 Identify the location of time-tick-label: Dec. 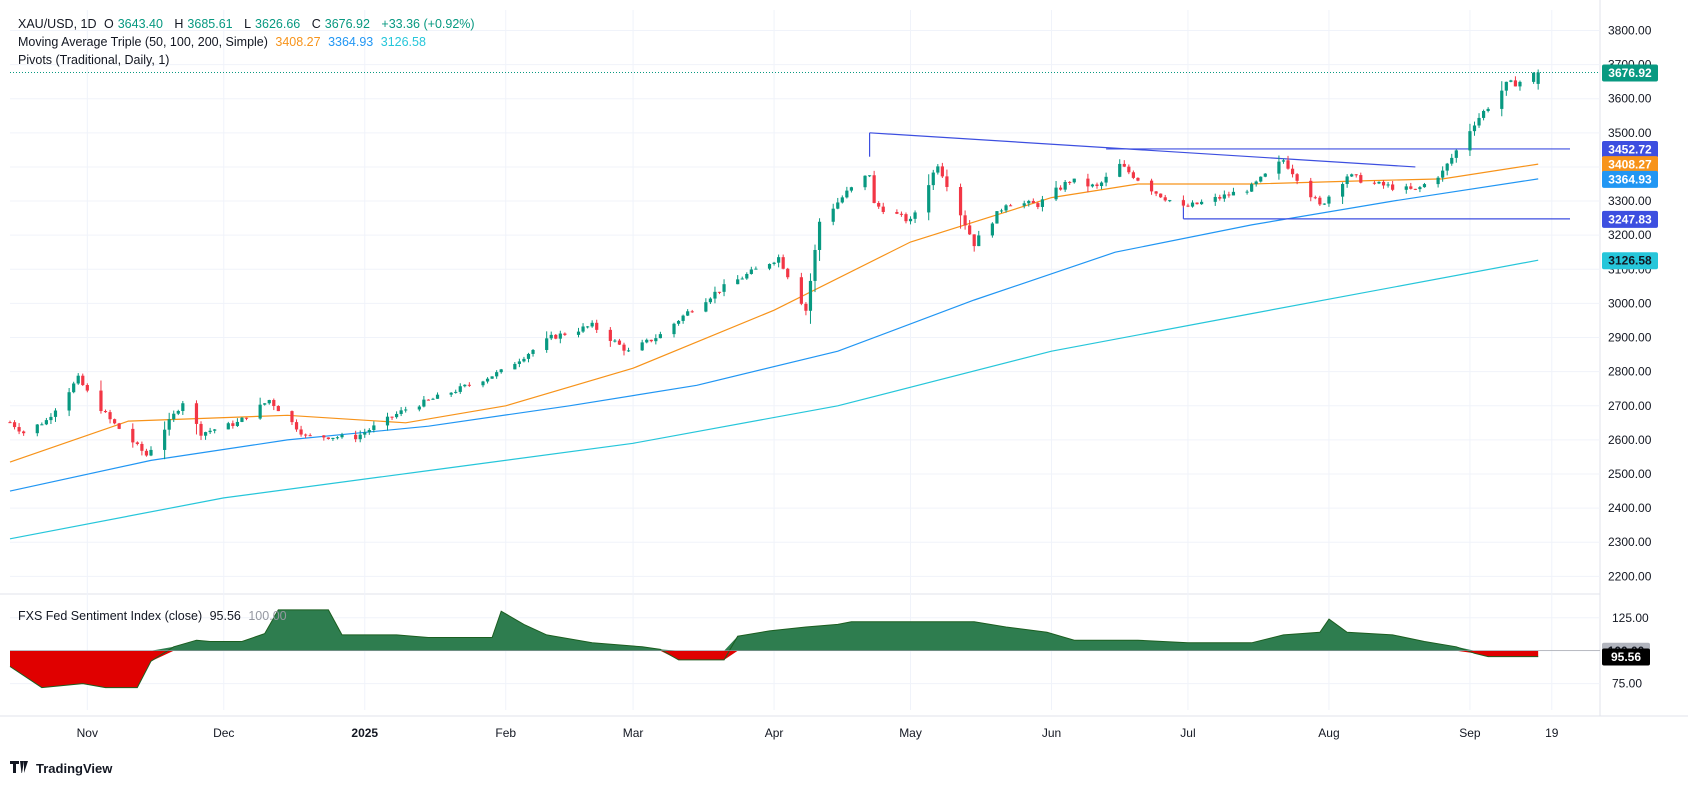
(223, 733).